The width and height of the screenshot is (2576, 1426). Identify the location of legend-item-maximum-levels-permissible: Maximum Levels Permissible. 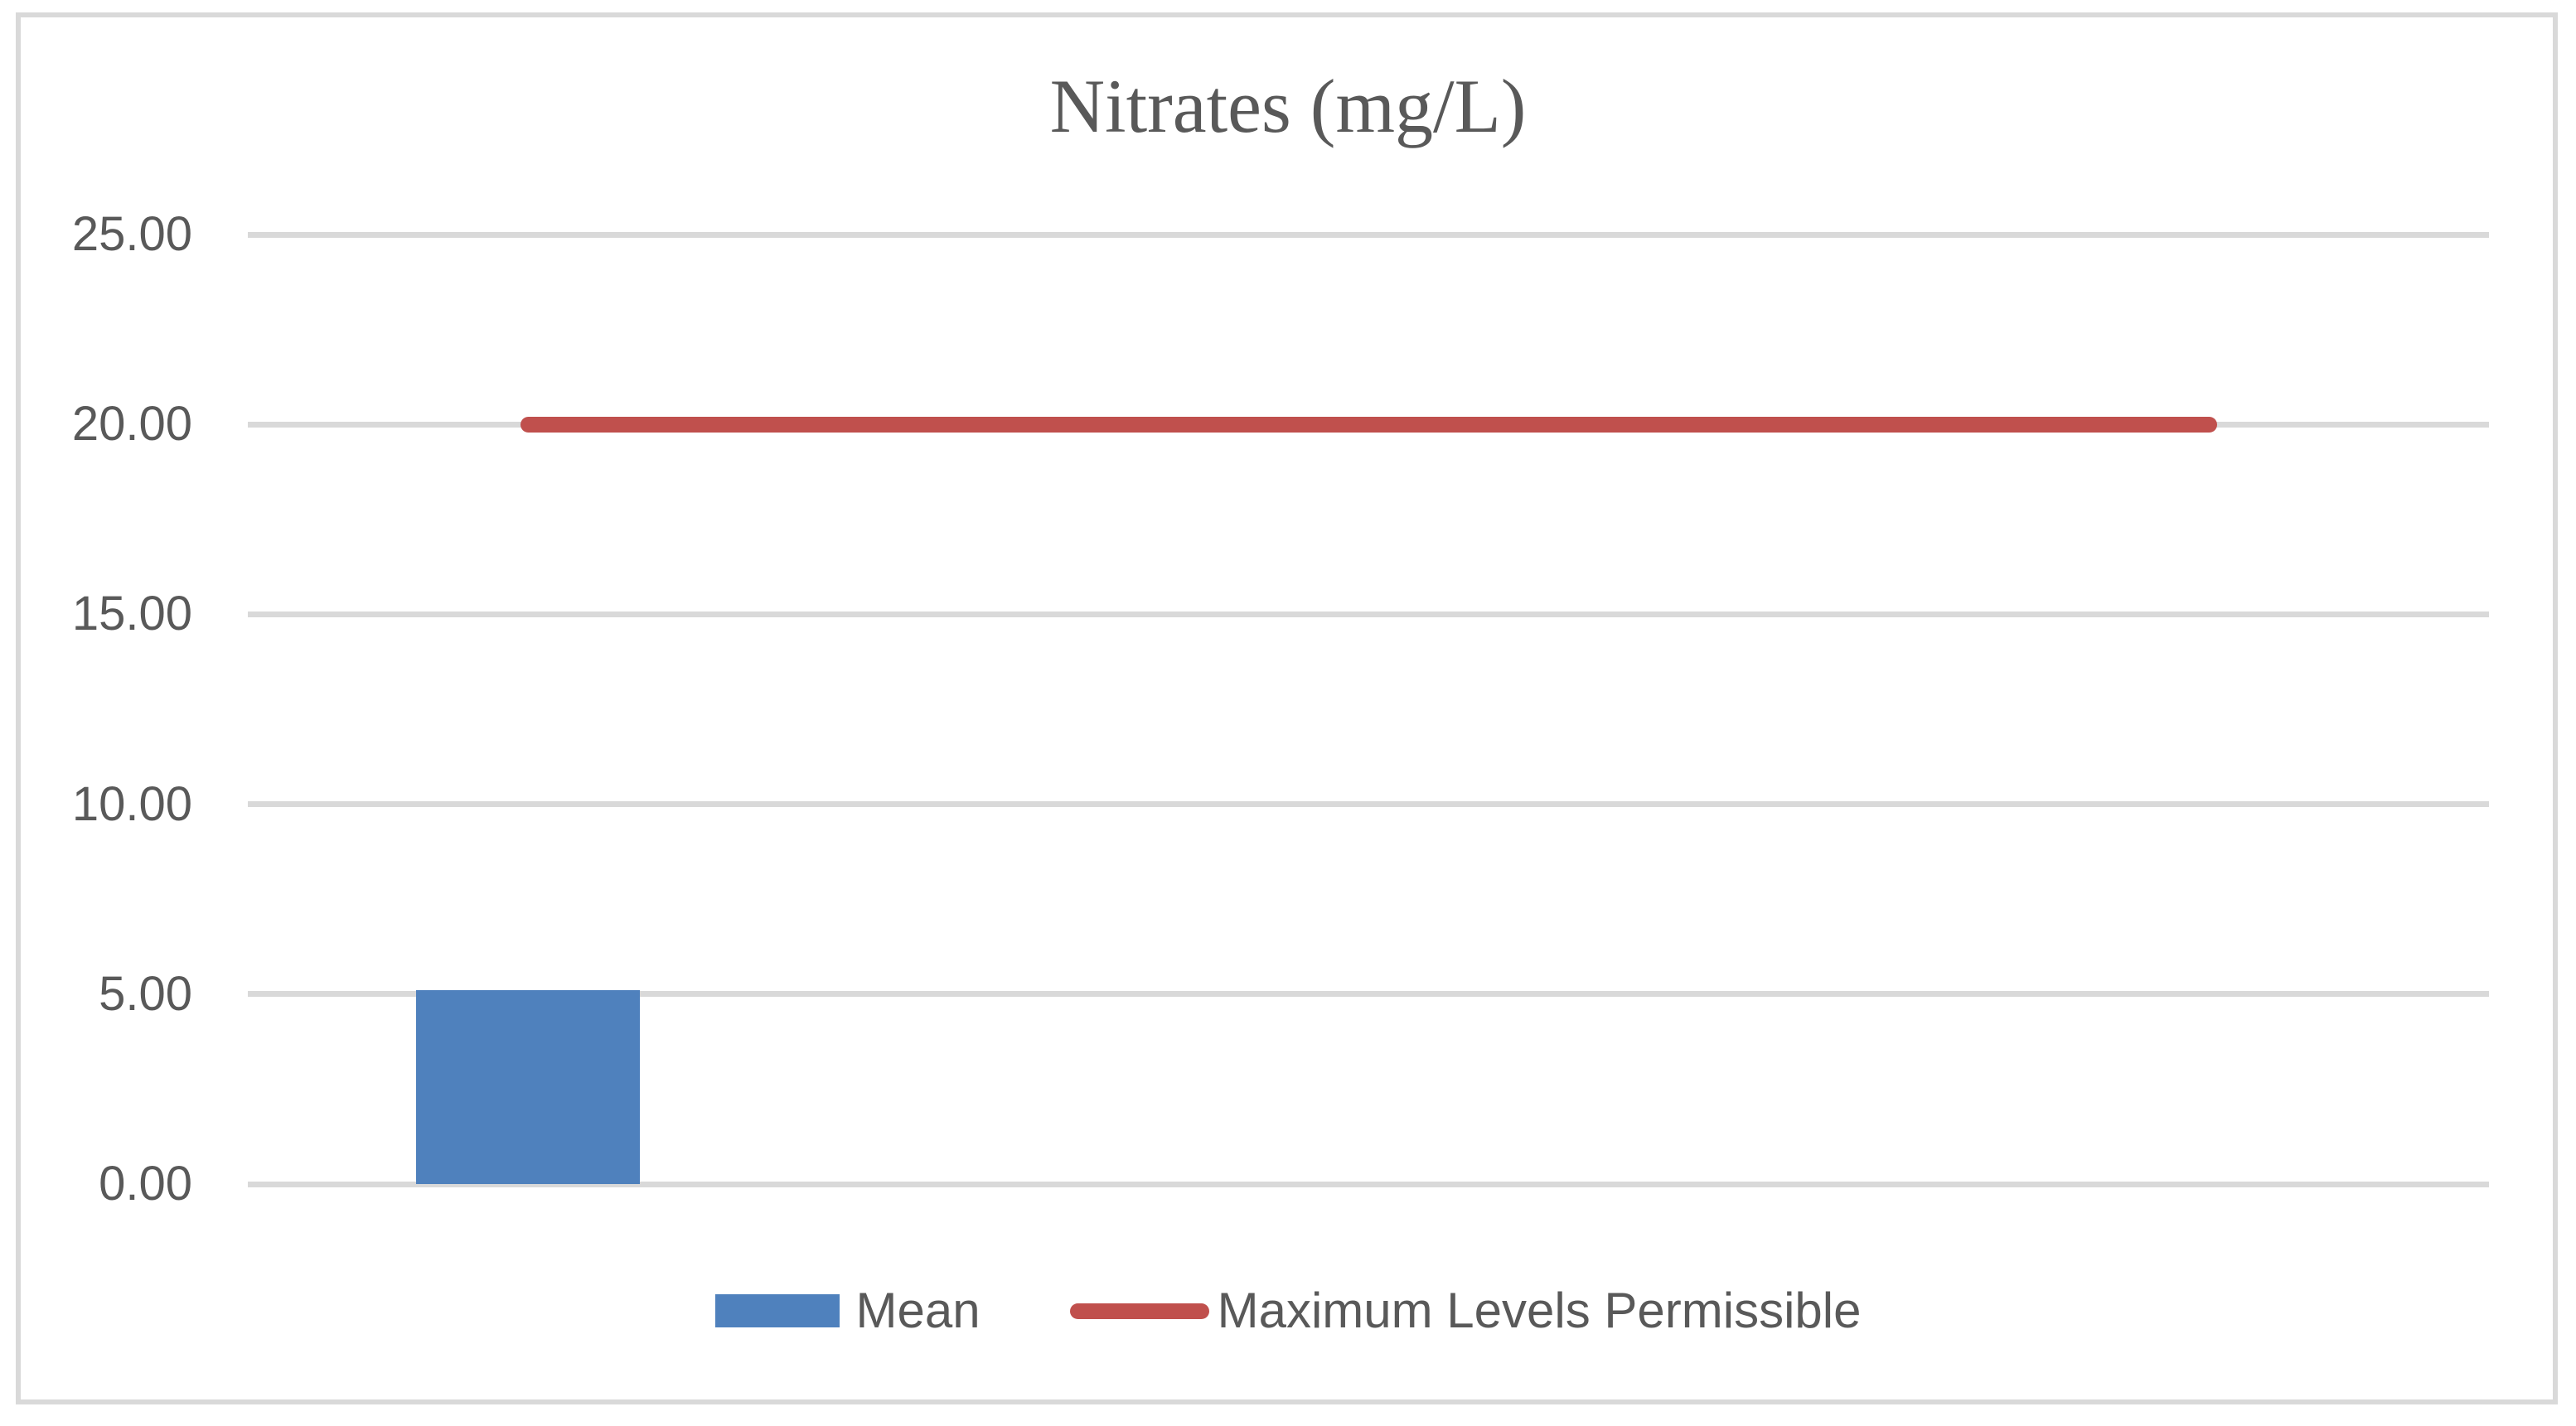
(1465, 1310).